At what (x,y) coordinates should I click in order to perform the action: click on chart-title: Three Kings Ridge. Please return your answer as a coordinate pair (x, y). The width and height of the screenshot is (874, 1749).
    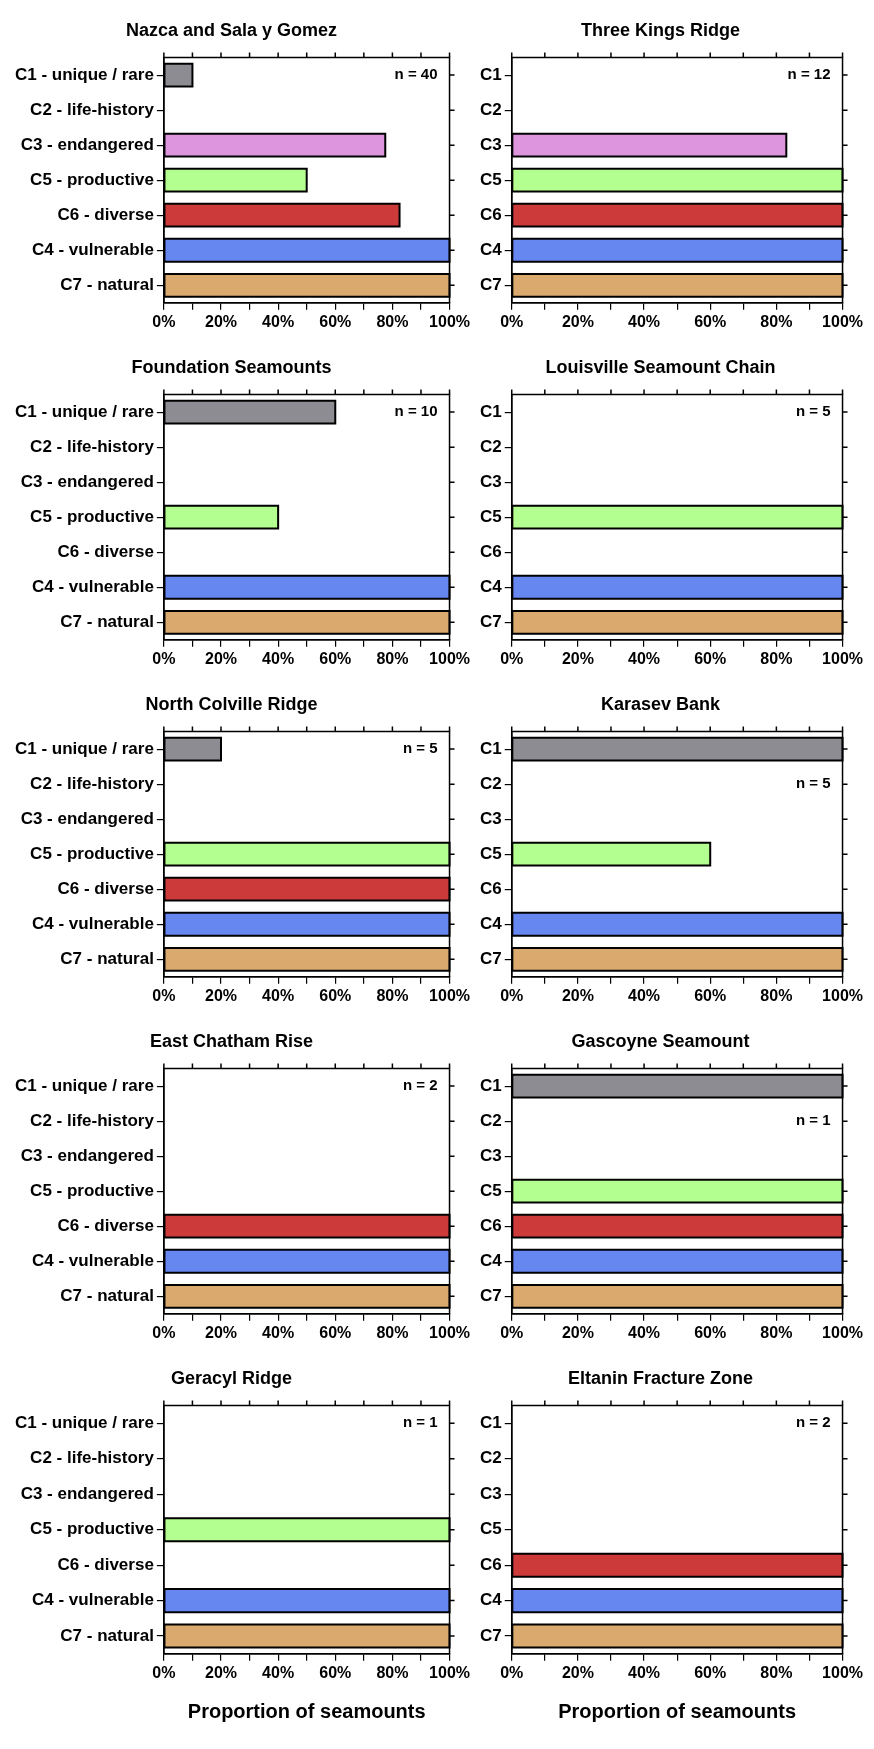
    Looking at the image, I should click on (660, 29).